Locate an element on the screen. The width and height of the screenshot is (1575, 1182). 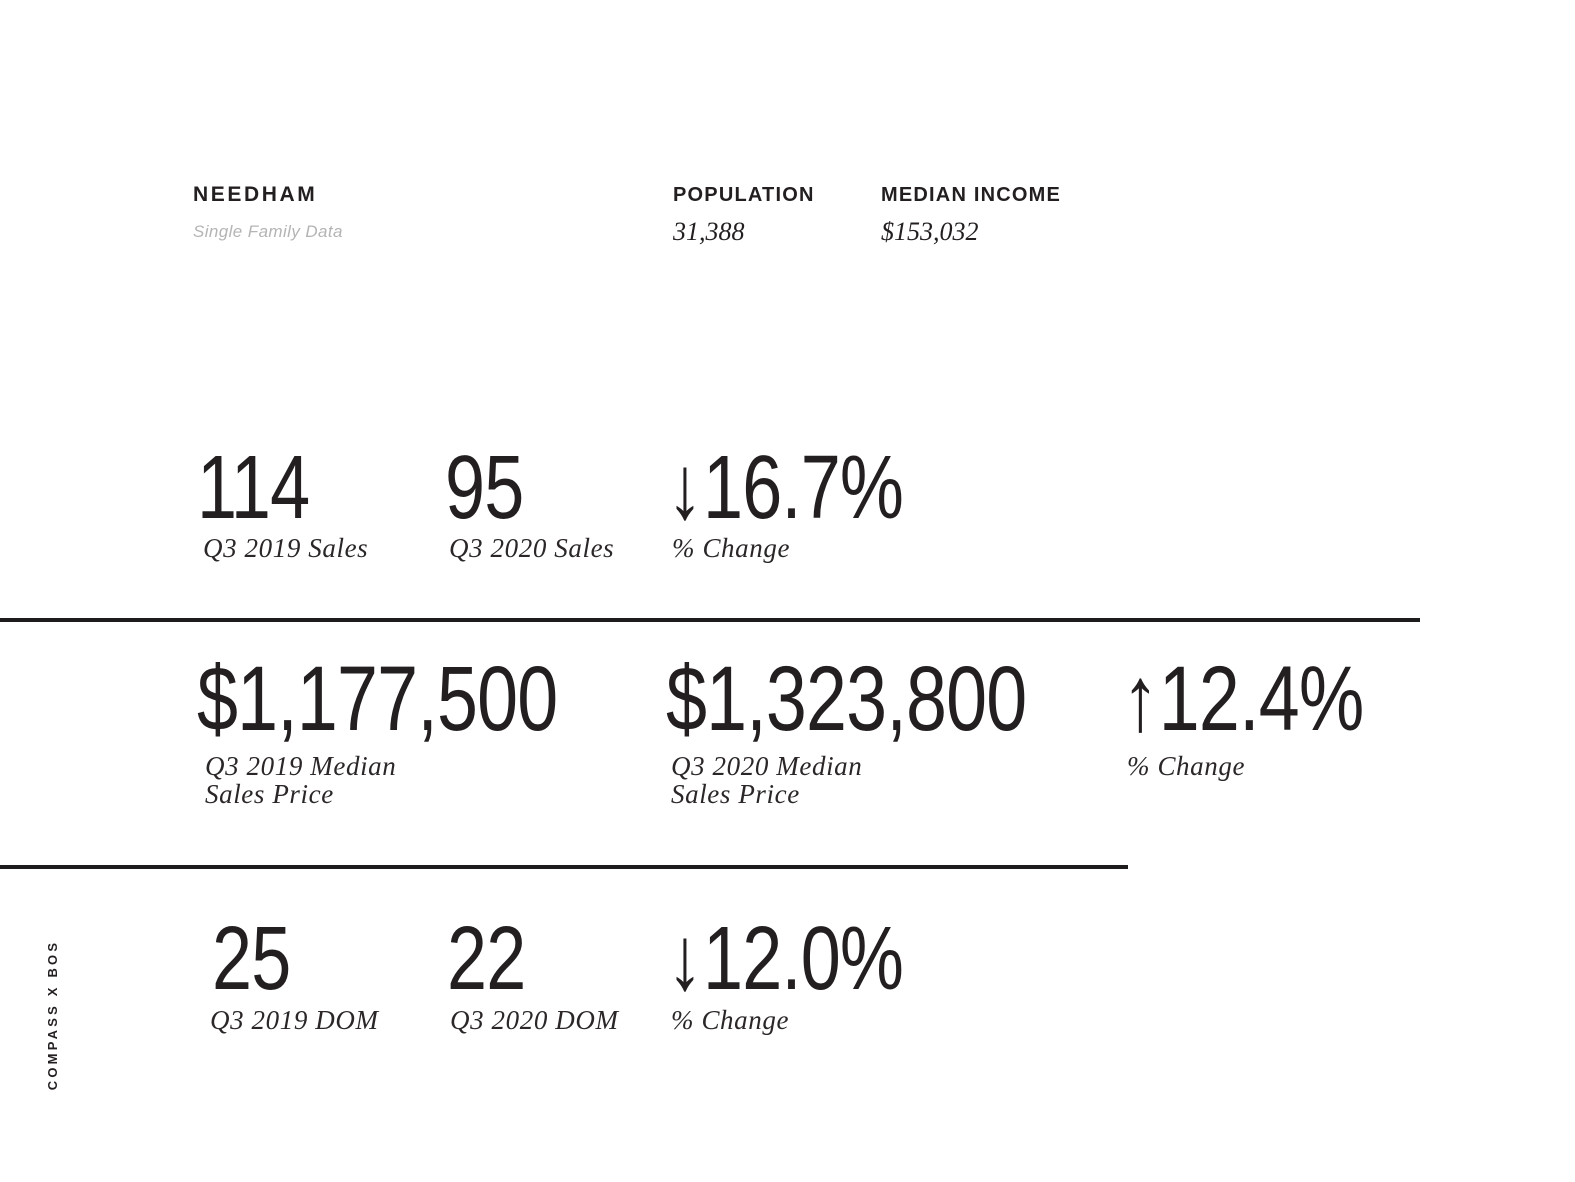
dom-change-number: 12.0% is located at coordinates (803, 959).